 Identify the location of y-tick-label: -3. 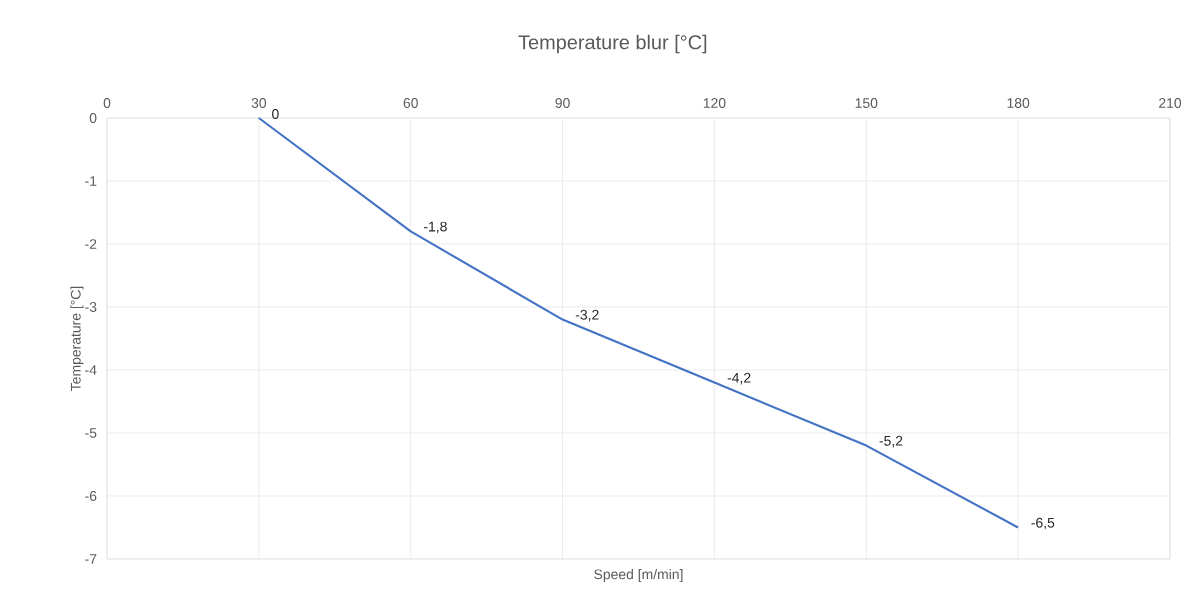
(91, 307).